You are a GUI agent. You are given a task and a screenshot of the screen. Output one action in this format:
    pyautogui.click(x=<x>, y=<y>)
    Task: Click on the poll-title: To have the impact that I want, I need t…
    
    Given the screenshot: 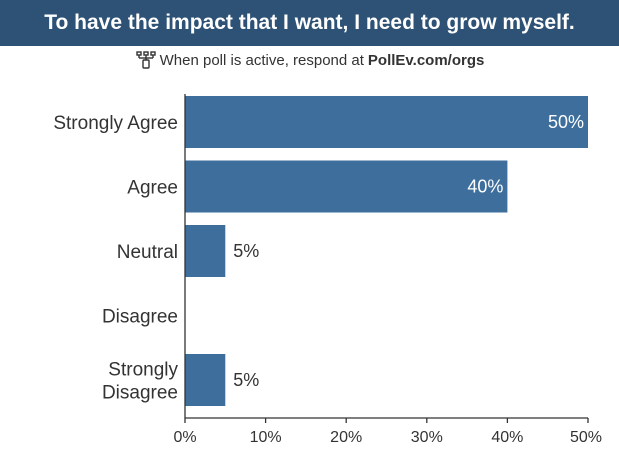 What is the action you would take?
    pyautogui.click(x=309, y=22)
    